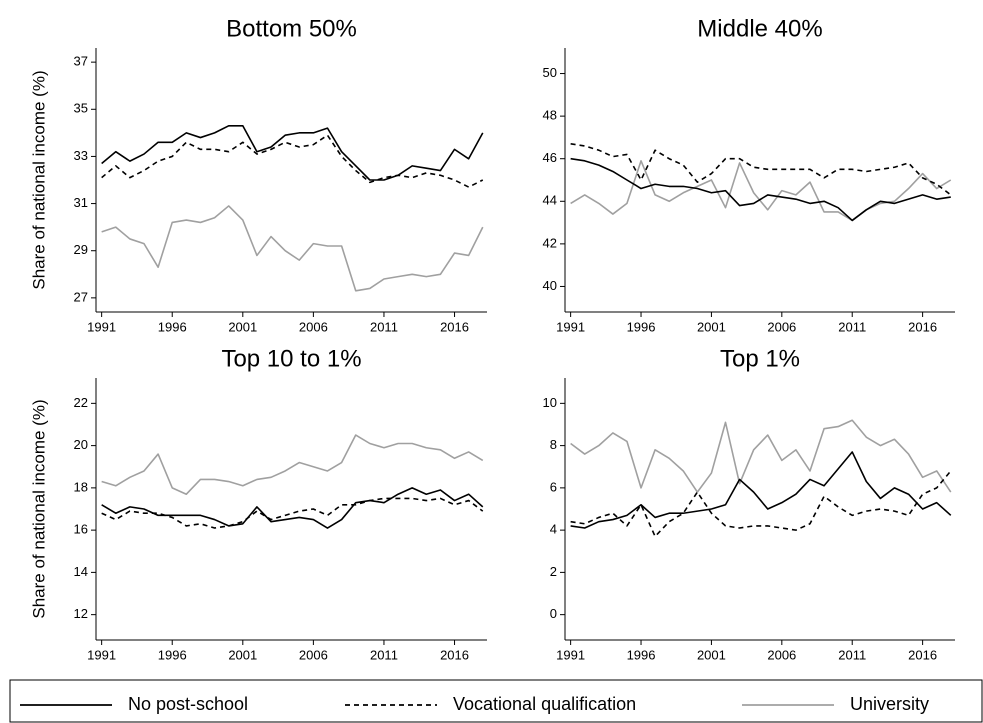  I want to click on chart-title: Bottom 50%, so click(291, 28).